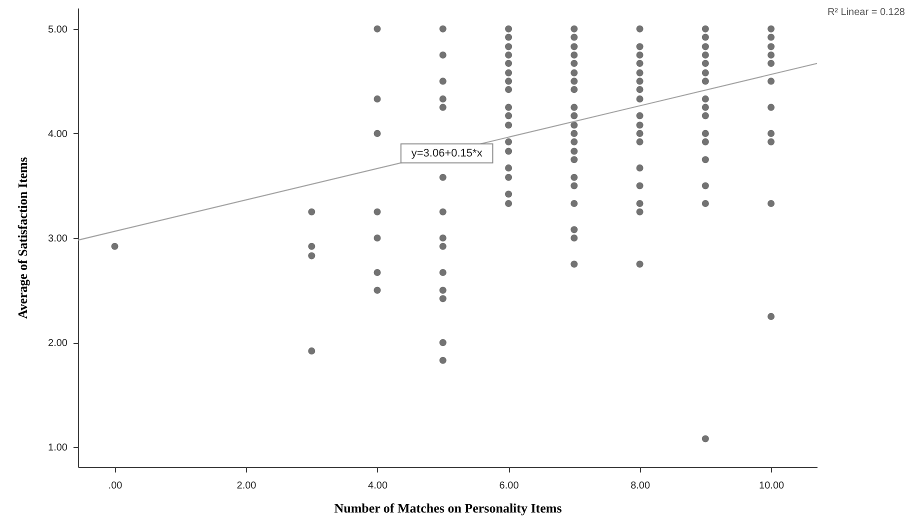 This screenshot has width=909, height=523. I want to click on x-tick-label: 6.00, so click(509, 486).